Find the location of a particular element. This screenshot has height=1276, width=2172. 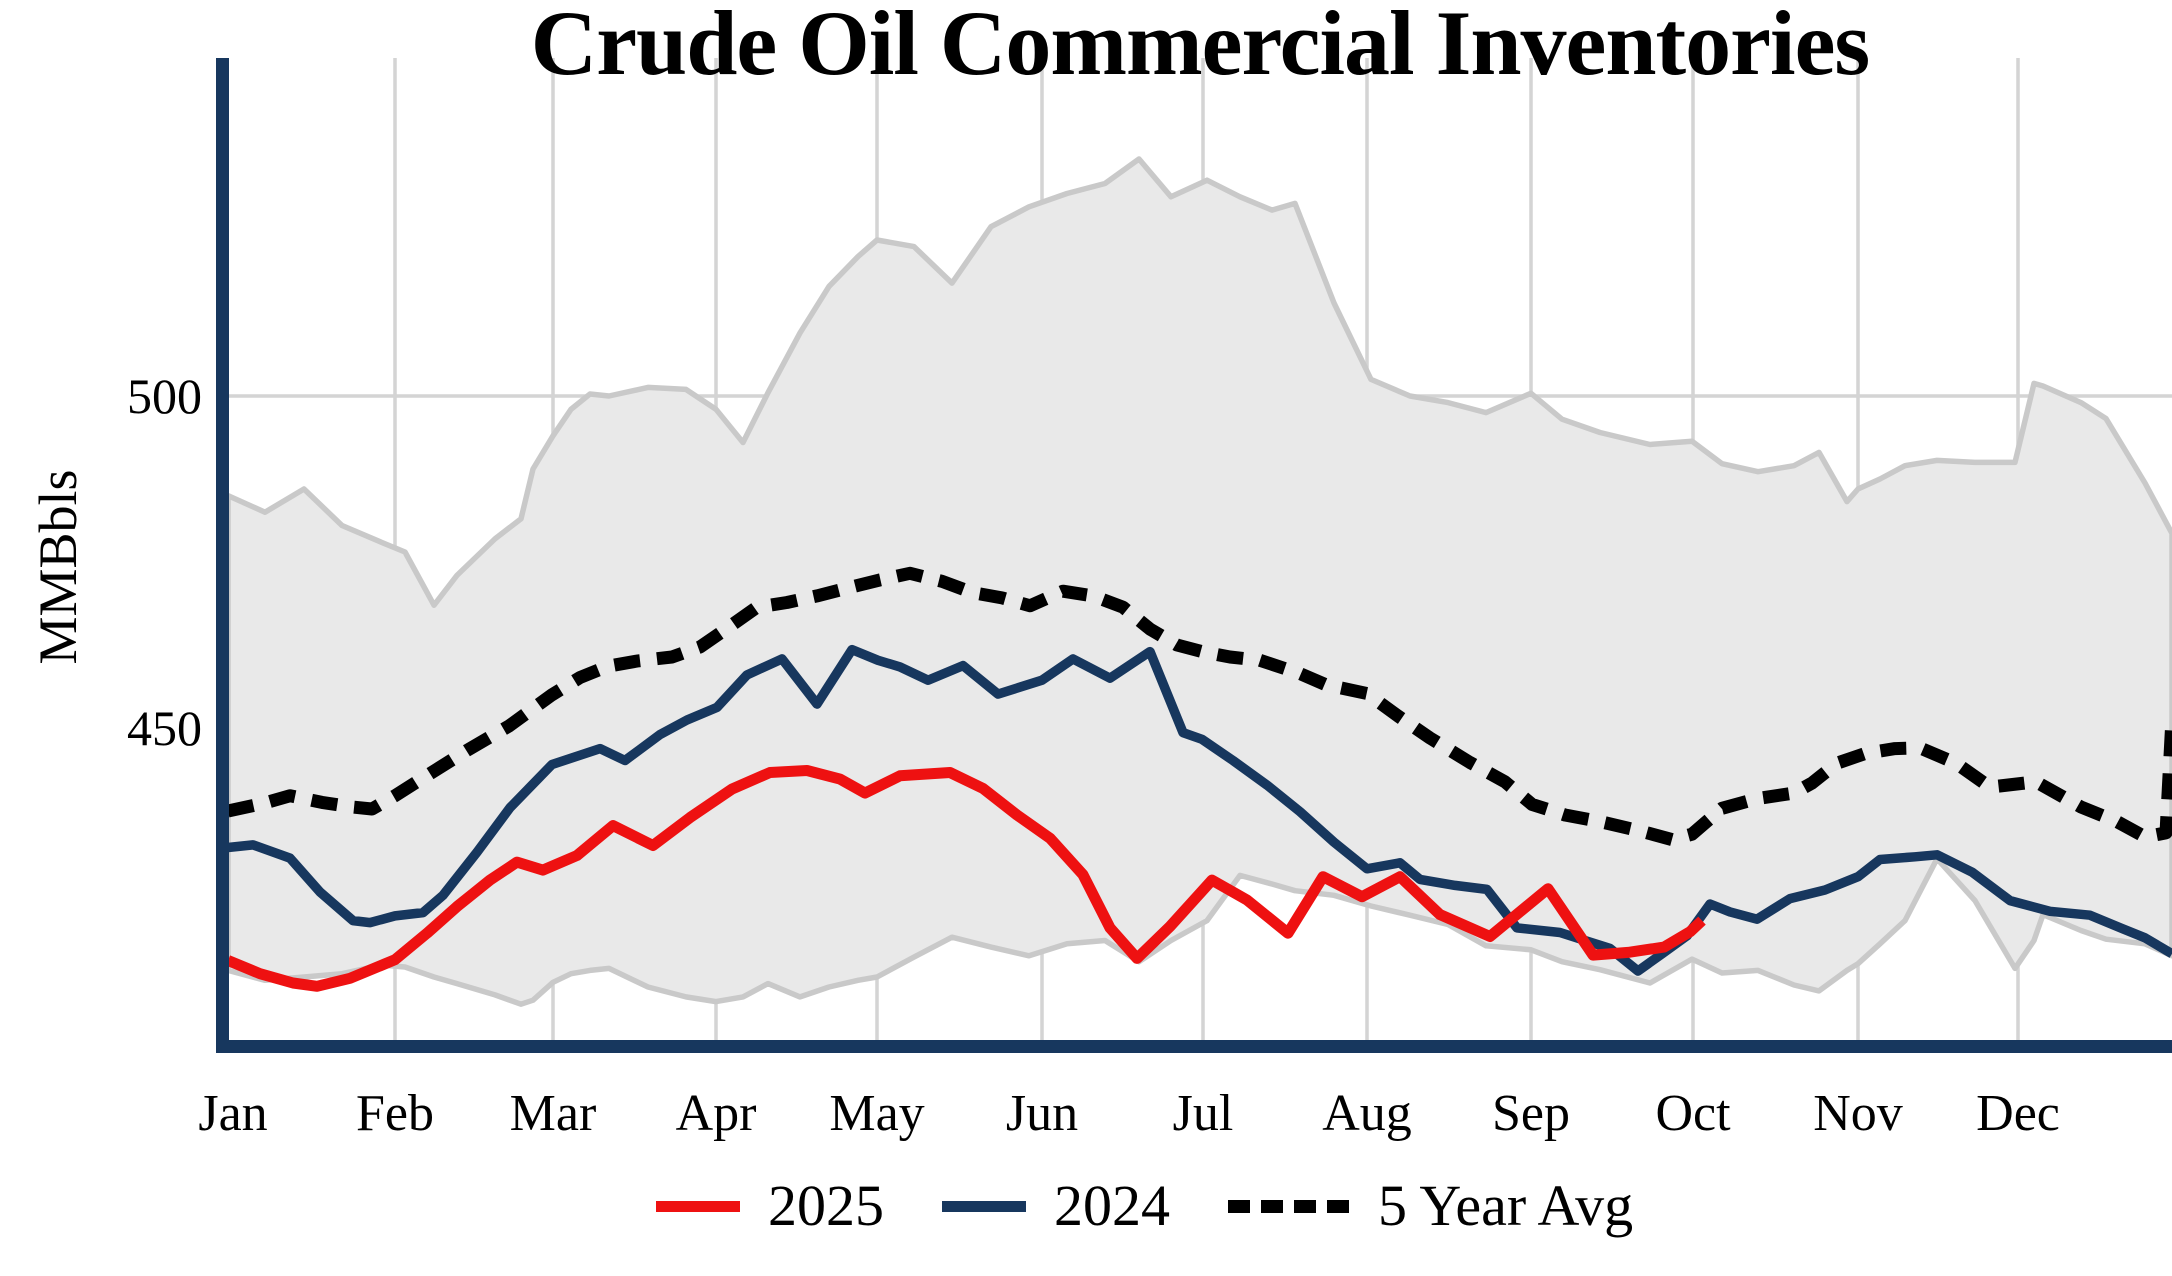

month-label-may: May is located at coordinates (876, 1113).